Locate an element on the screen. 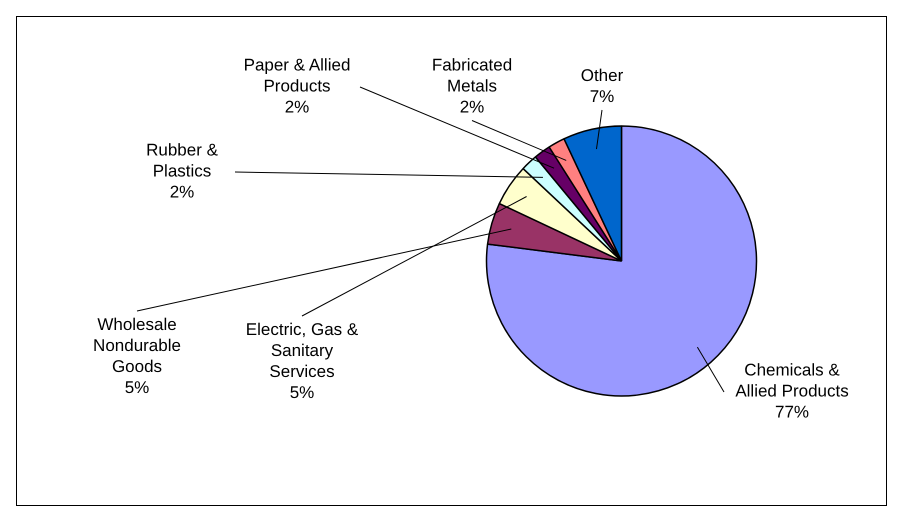 This screenshot has width=905, height=524. slice-label: Fabricated Metals is located at coordinates (472, 76).